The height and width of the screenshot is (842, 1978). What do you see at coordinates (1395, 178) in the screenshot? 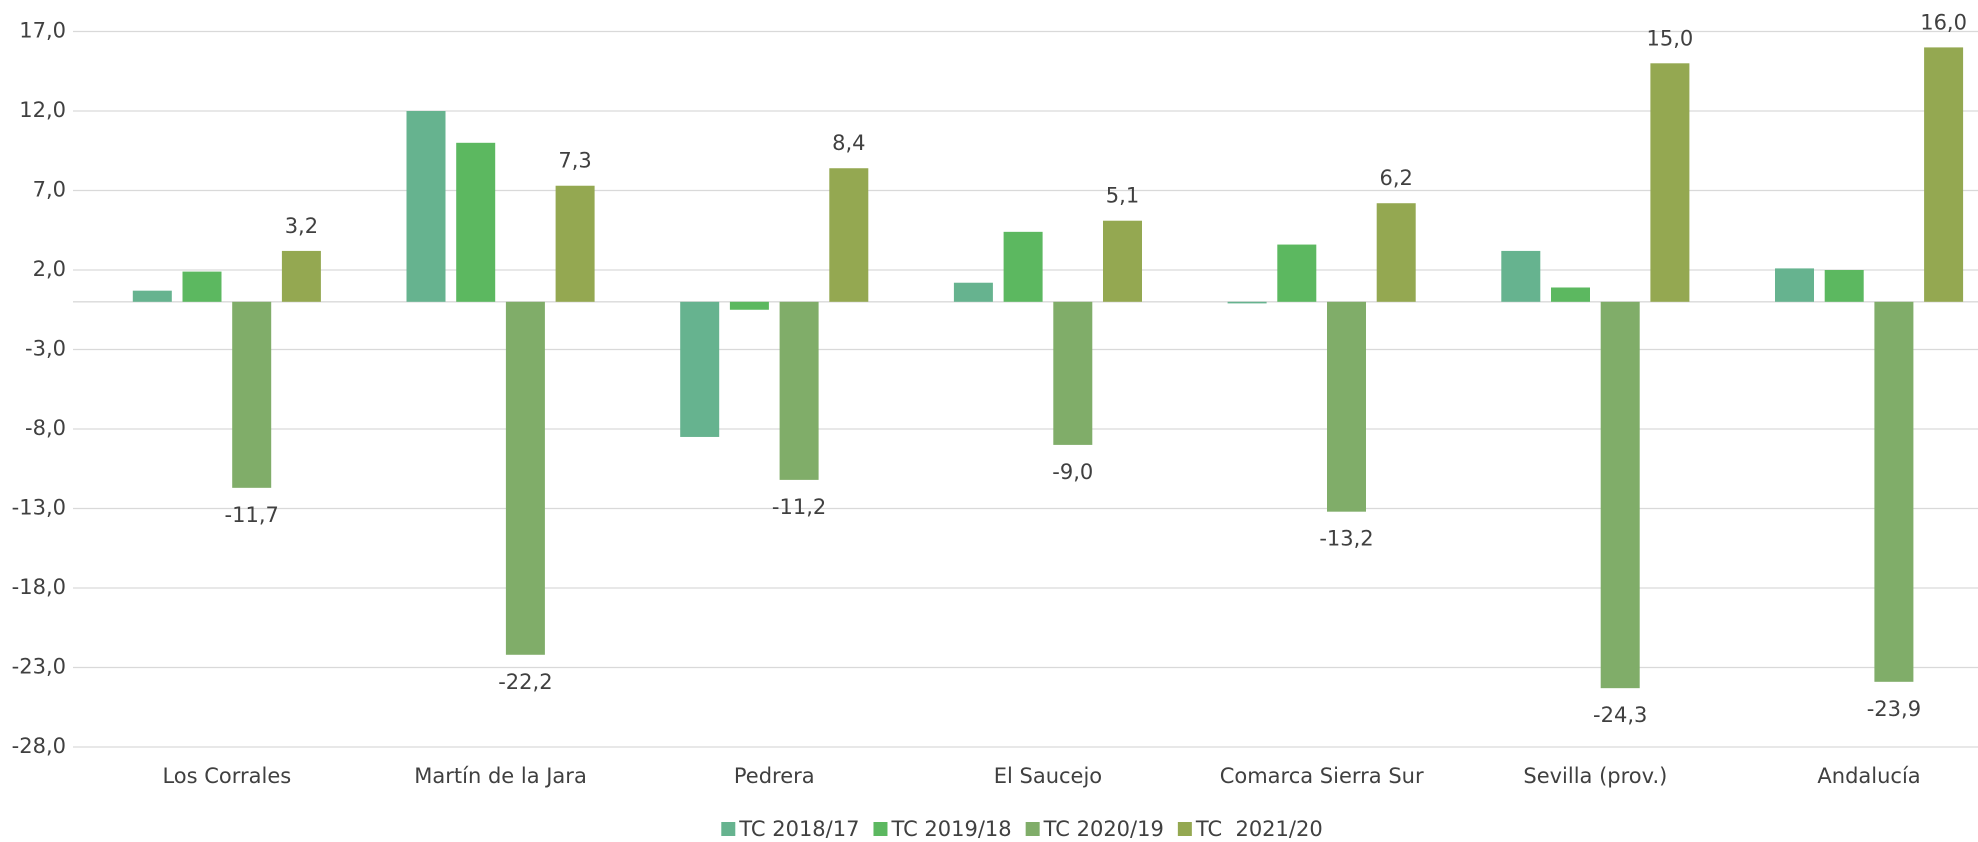
I see `data-label: 6,2` at bounding box center [1395, 178].